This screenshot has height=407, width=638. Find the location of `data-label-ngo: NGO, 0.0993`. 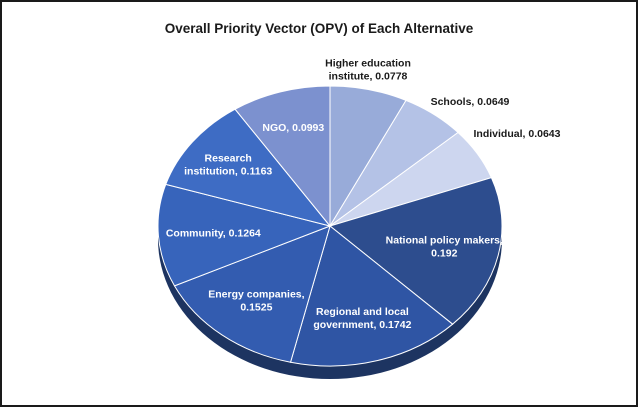

data-label-ngo: NGO, 0.0993 is located at coordinates (293, 128).